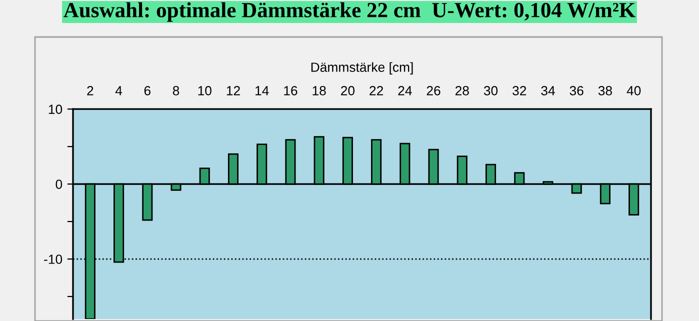  Describe the element at coordinates (577, 91) in the screenshot. I see `x-tick-label: 36` at that location.